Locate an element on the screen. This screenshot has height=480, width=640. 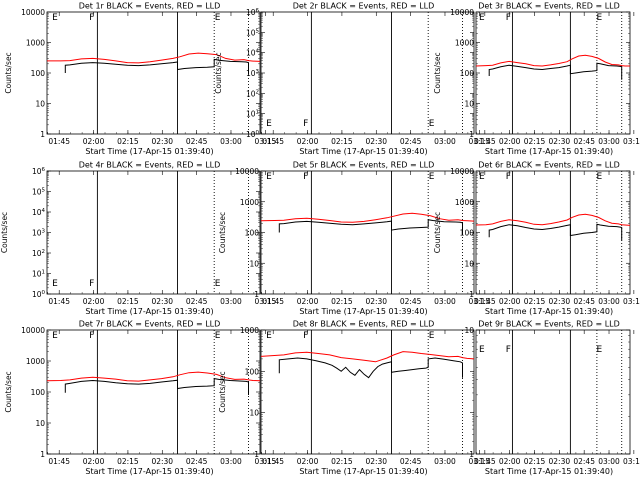
x-tick-label-2-4: 02:45 is located at coordinates (411, 141).